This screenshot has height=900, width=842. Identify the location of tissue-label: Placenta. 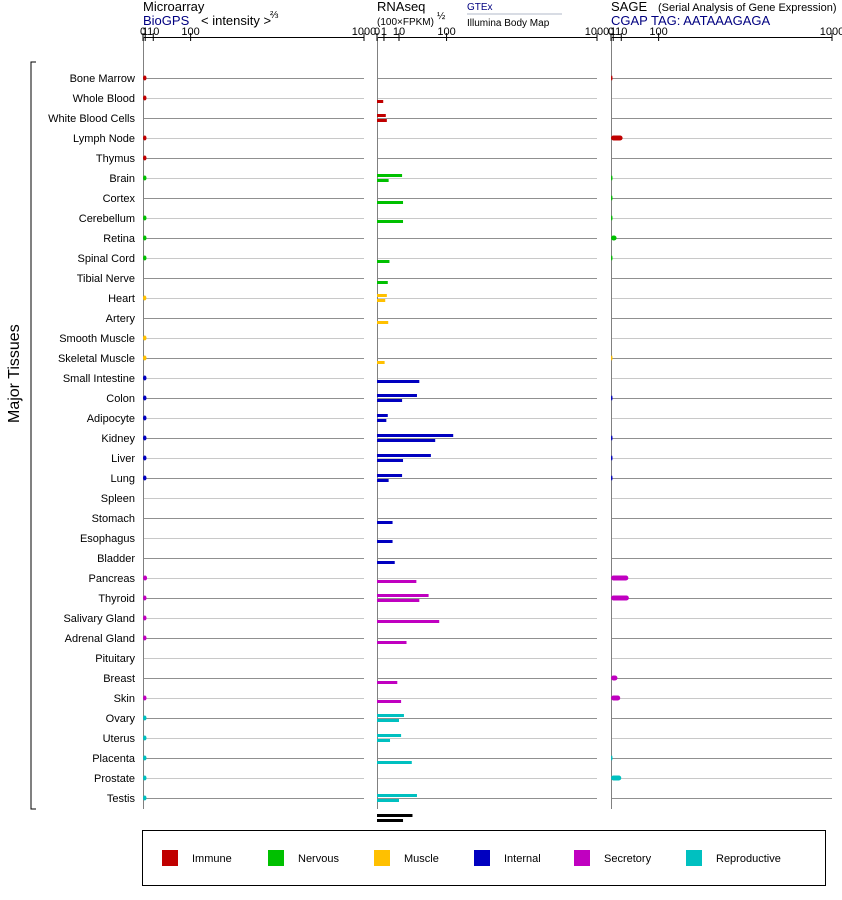
(114, 759).